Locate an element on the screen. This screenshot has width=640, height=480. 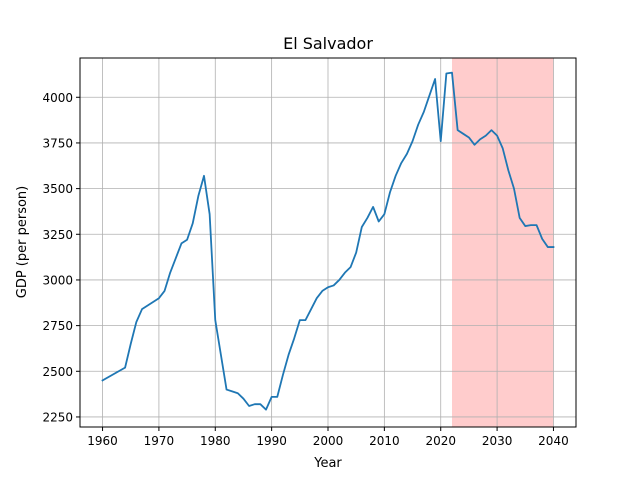
y-tick-label: 2250 is located at coordinates (57, 417).